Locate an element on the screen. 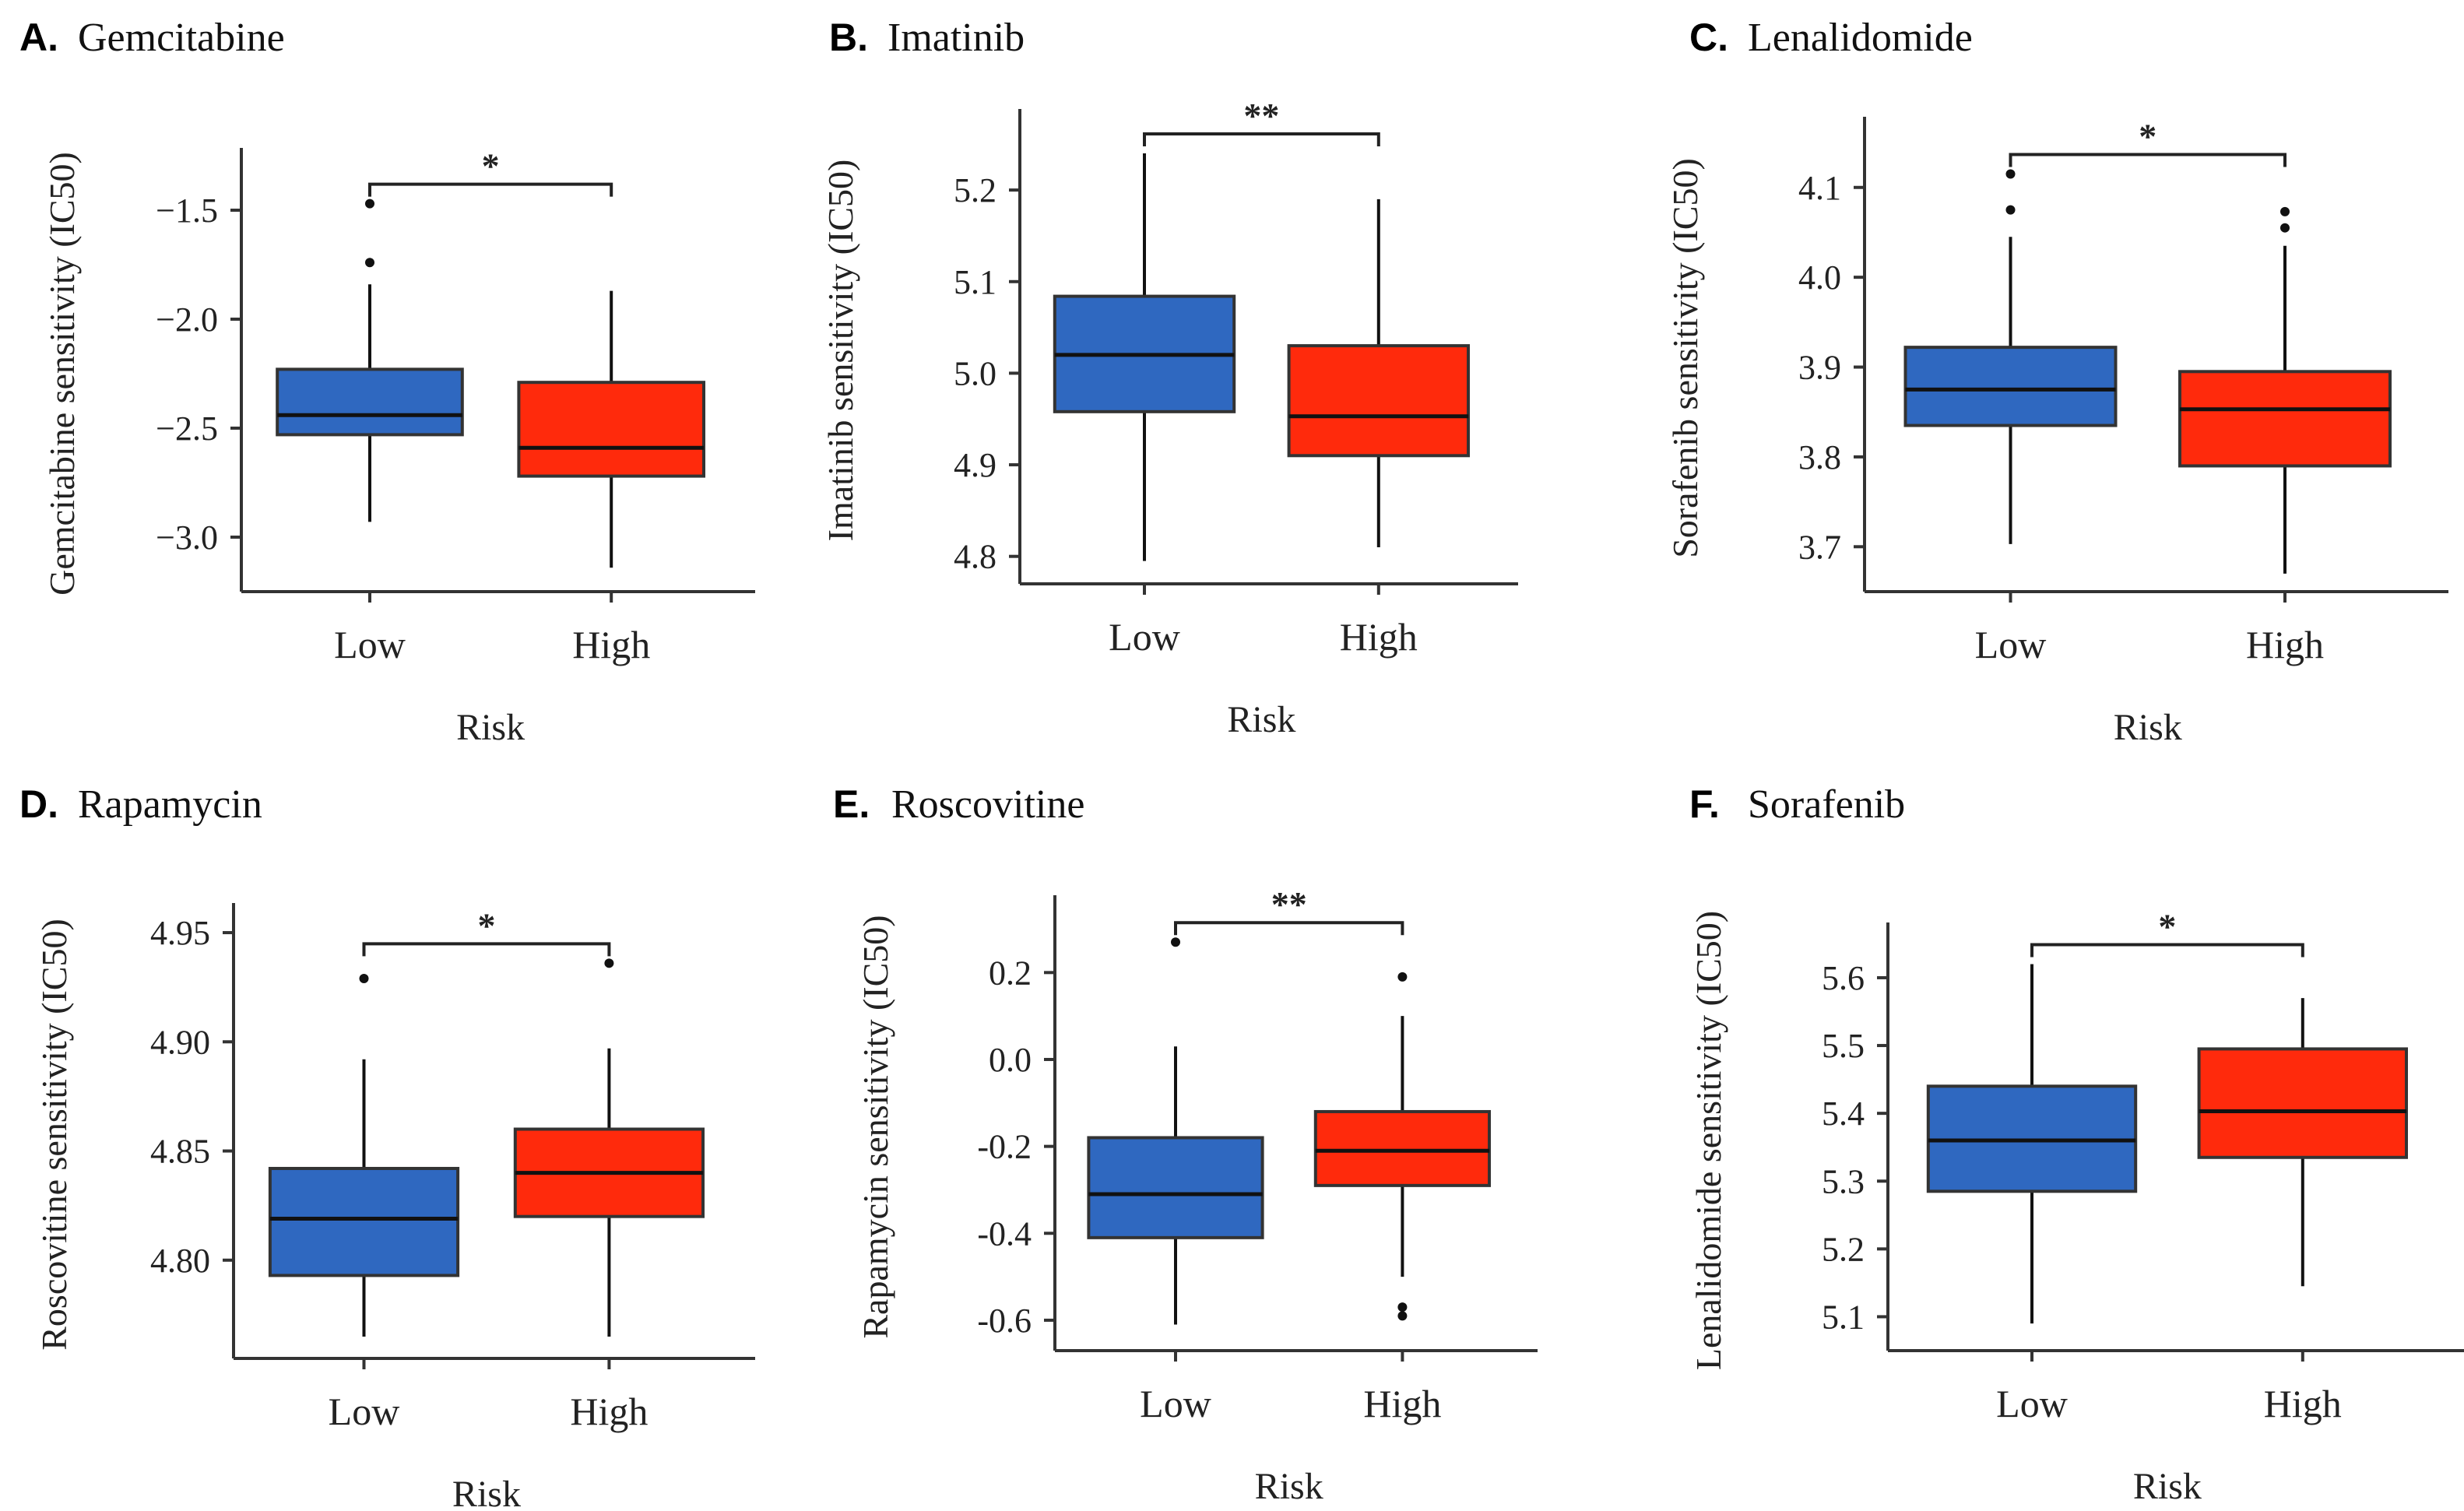 Image resolution: width=2464 pixels, height=1511 pixels. y-tick-label: 4.8 is located at coordinates (975, 557).